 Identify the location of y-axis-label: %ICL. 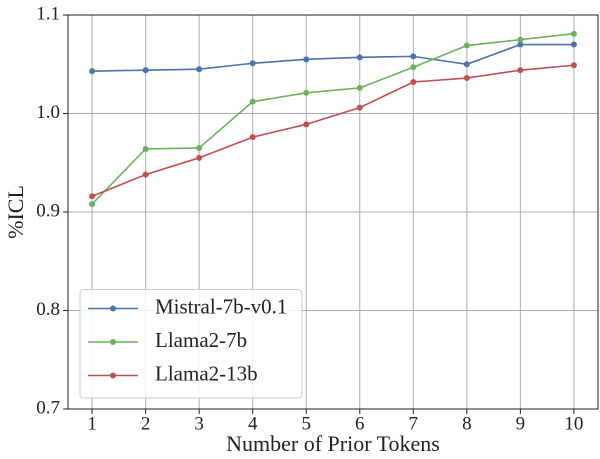
(15, 212).